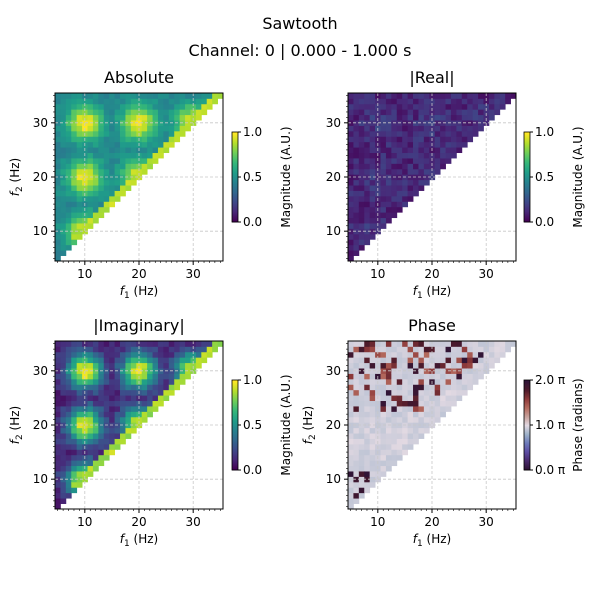 The height and width of the screenshot is (600, 600). I want to click on y-tick-label: 20, so click(333, 177).